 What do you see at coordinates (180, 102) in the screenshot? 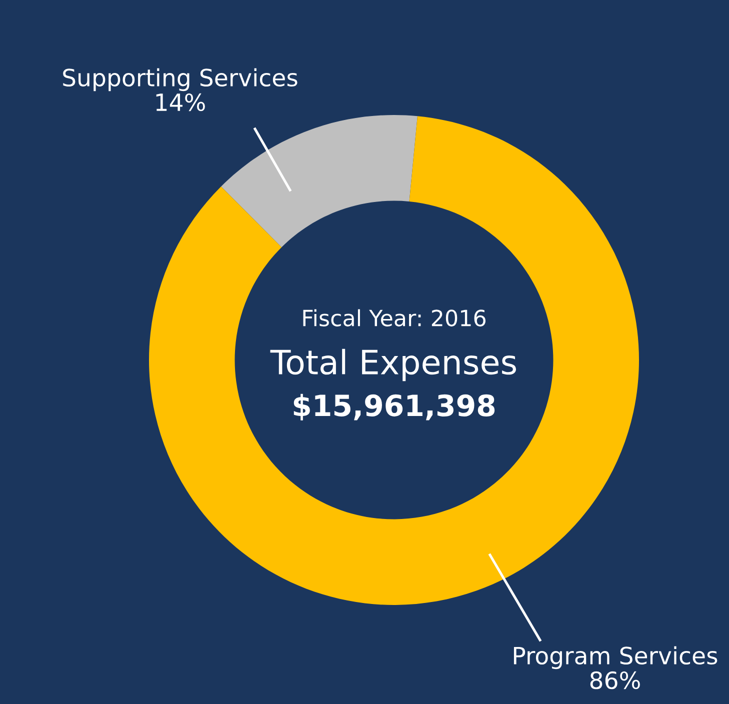
I see `data-label: 14%` at bounding box center [180, 102].